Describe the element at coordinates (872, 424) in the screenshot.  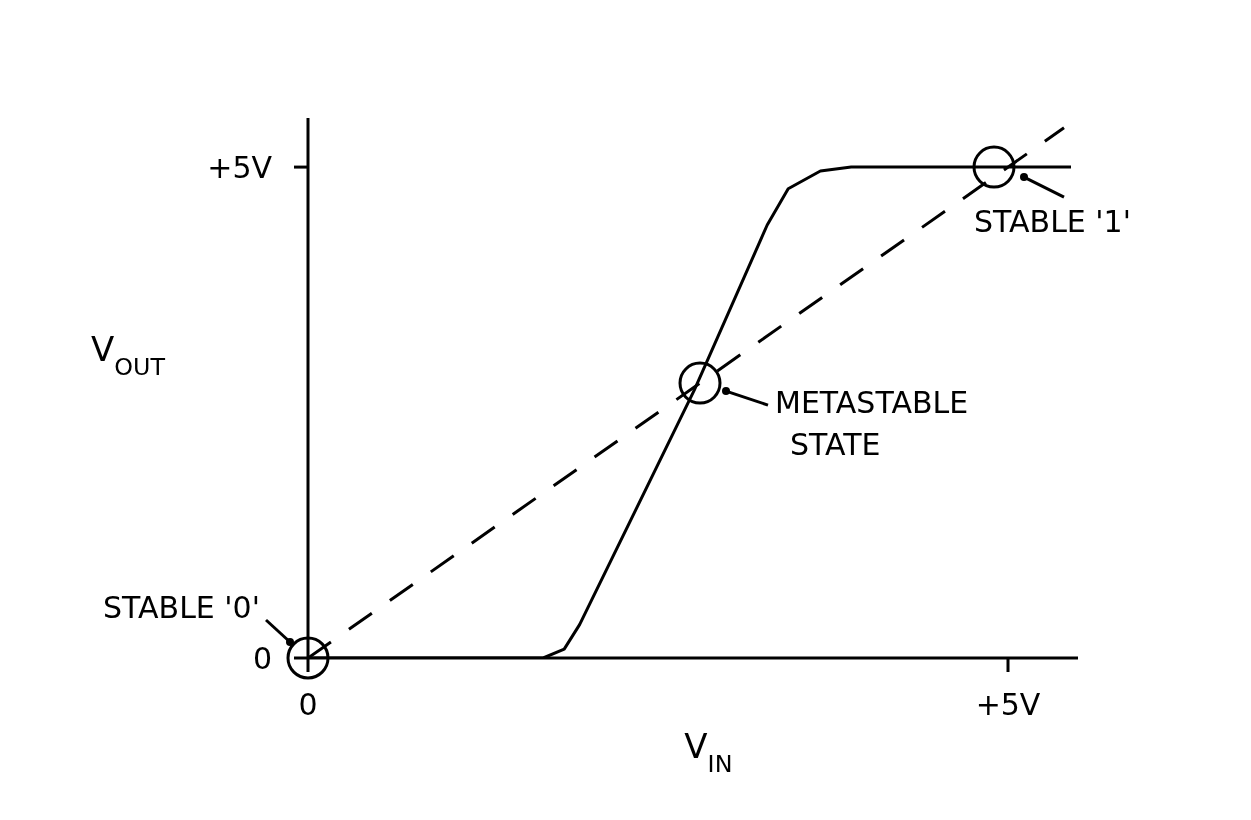
I see `annotation: METASTABLE STATE` at that location.